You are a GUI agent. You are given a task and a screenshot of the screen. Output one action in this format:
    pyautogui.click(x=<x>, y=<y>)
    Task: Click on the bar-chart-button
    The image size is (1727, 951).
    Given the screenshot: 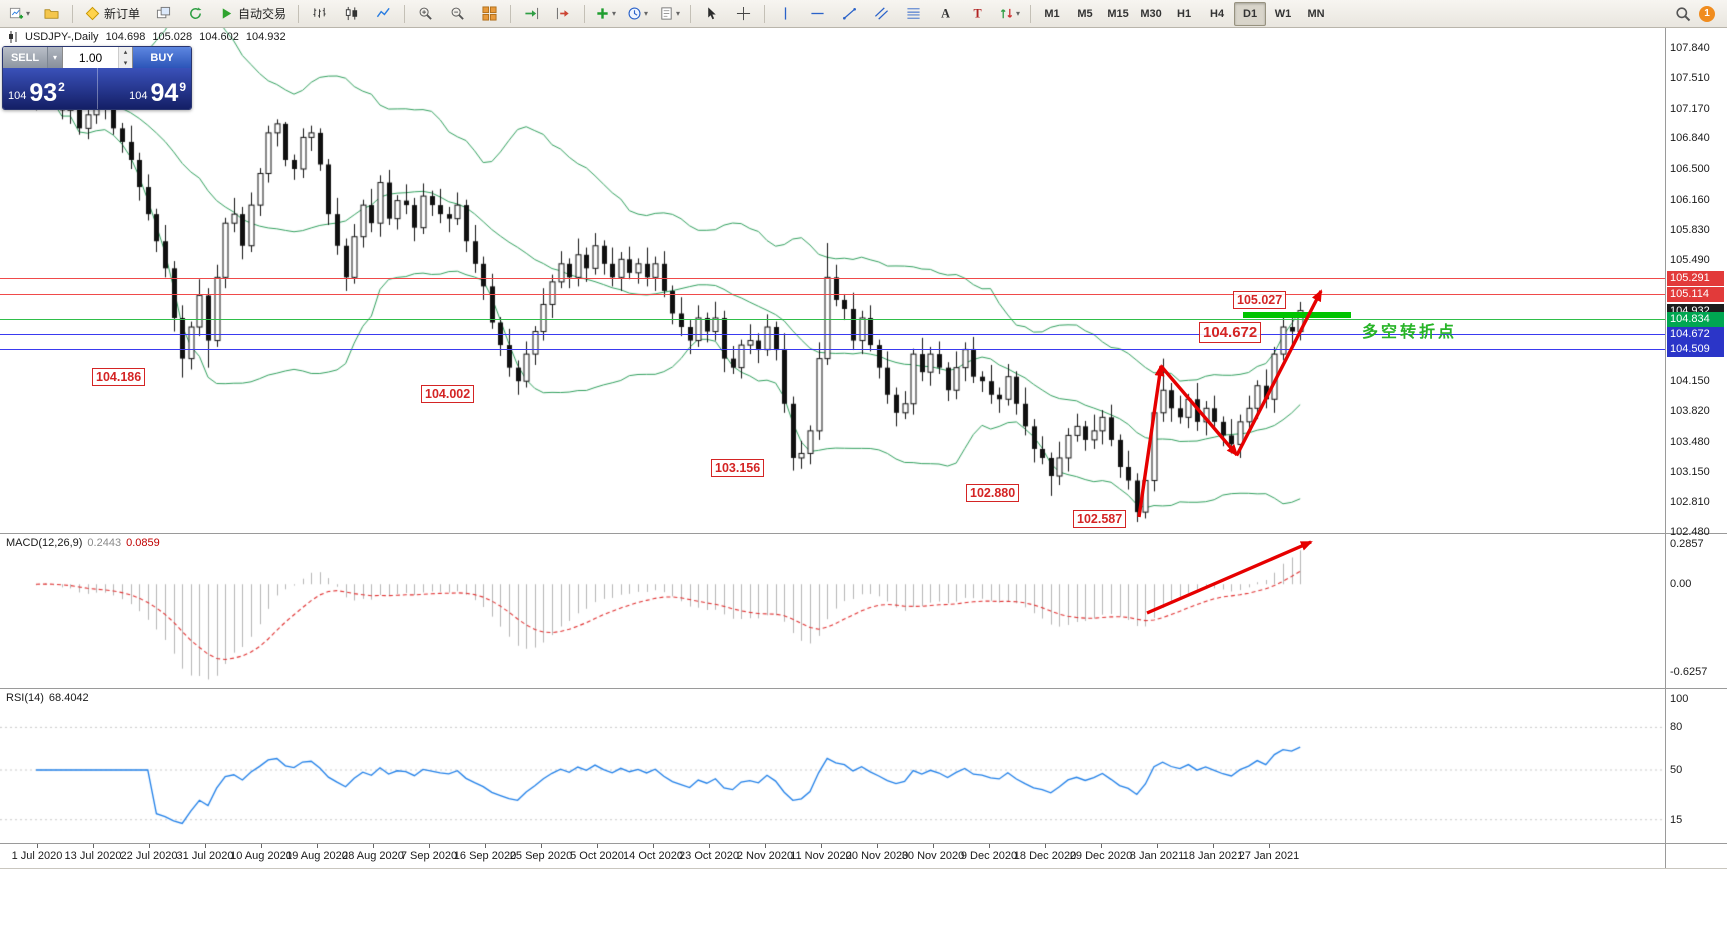 What is the action you would take?
    pyautogui.click(x=319, y=14)
    